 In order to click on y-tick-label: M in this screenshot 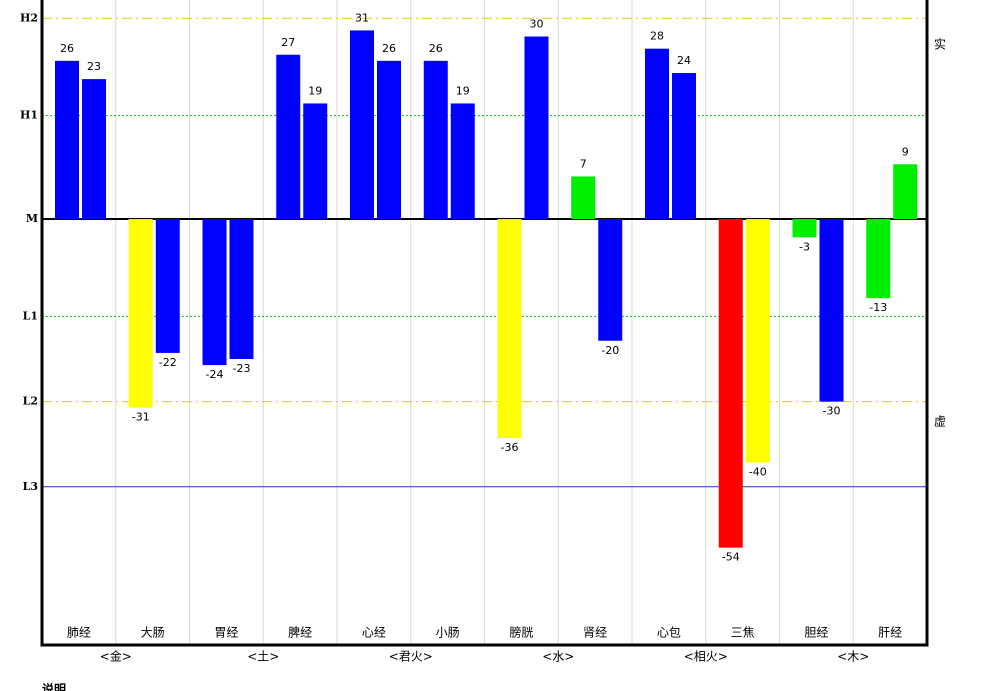, I will do `click(32, 218)`.